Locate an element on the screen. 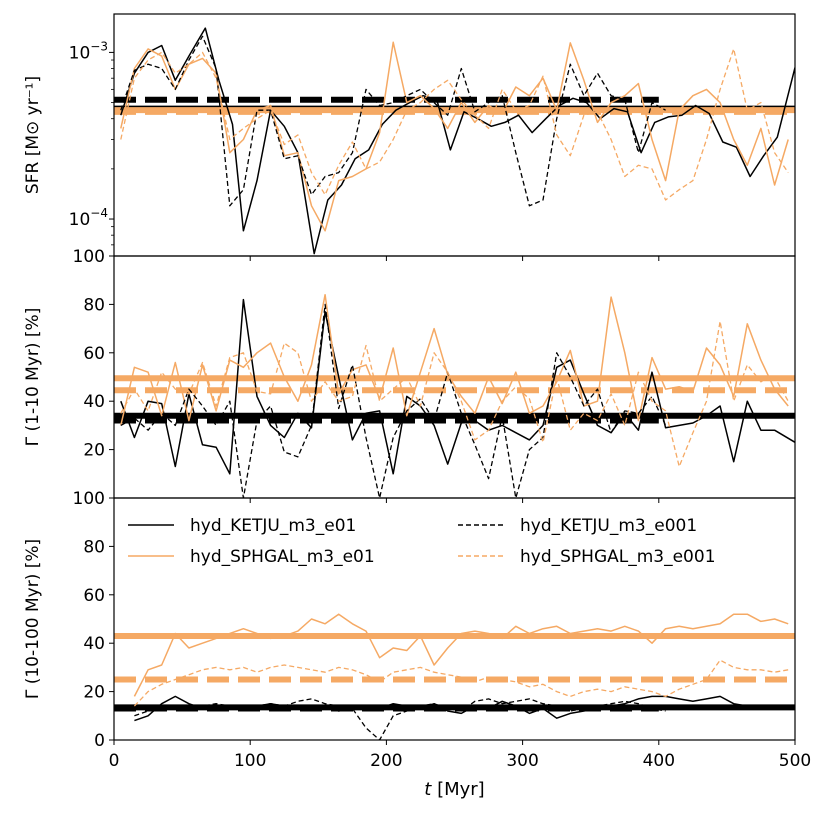  y-tick-label-top-0: 10⁻⁴ is located at coordinates (88, 218).